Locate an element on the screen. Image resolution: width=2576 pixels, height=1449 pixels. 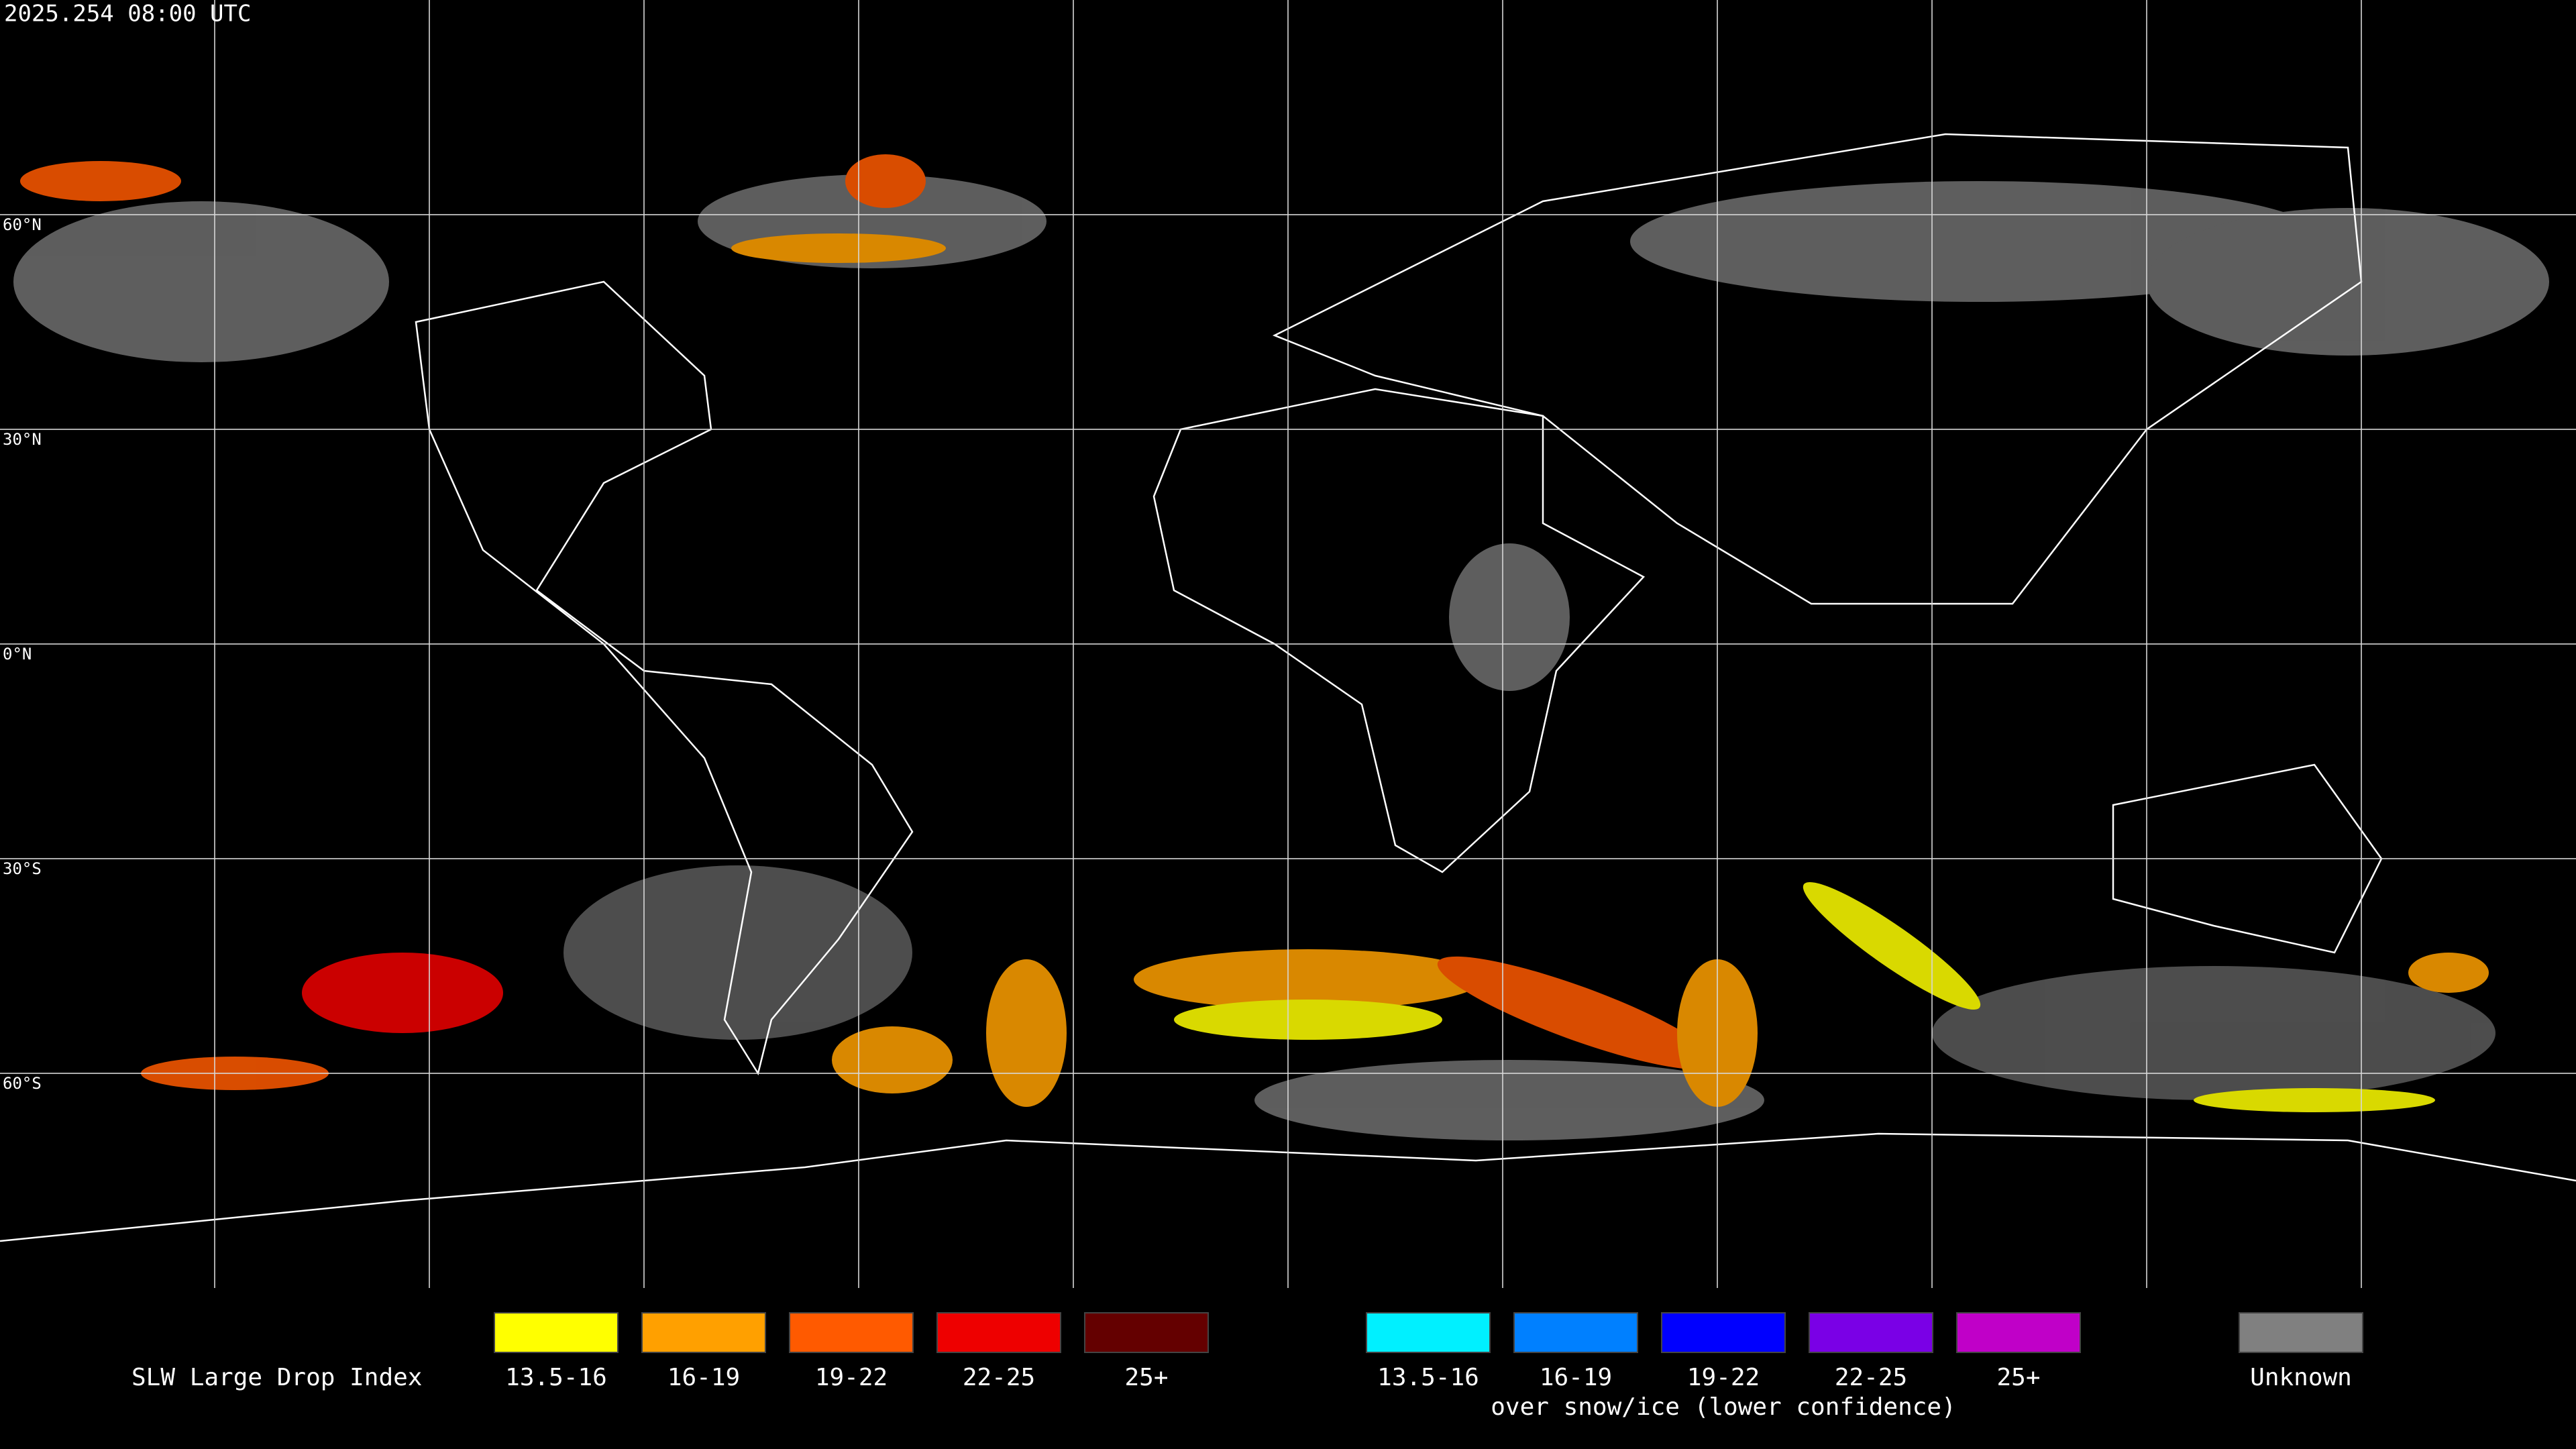
latitude-label: 30°N is located at coordinates (22, 439).